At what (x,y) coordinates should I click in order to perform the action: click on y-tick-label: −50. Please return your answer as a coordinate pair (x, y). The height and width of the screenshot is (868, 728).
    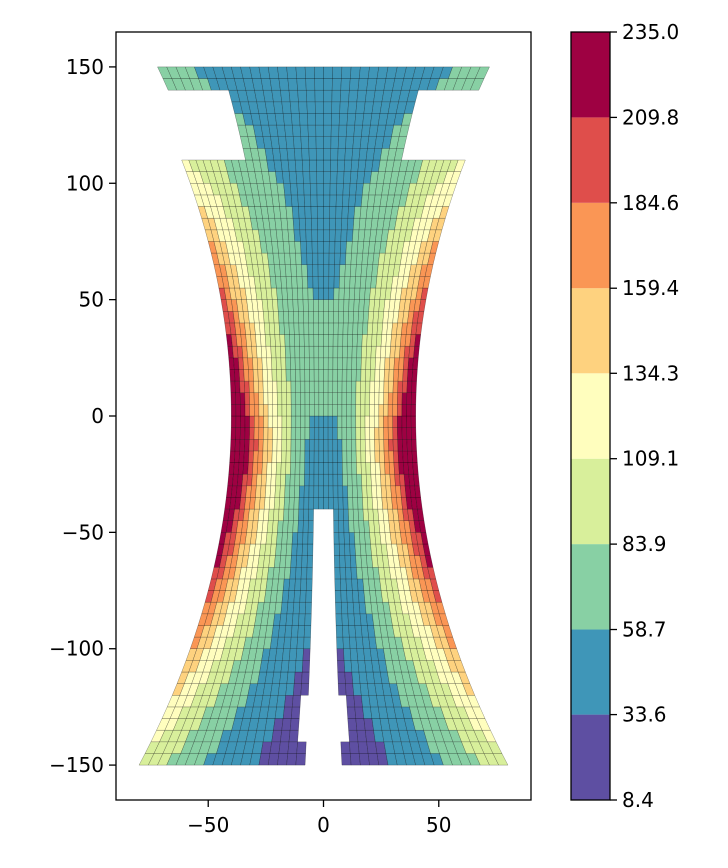
    Looking at the image, I should click on (83, 532).